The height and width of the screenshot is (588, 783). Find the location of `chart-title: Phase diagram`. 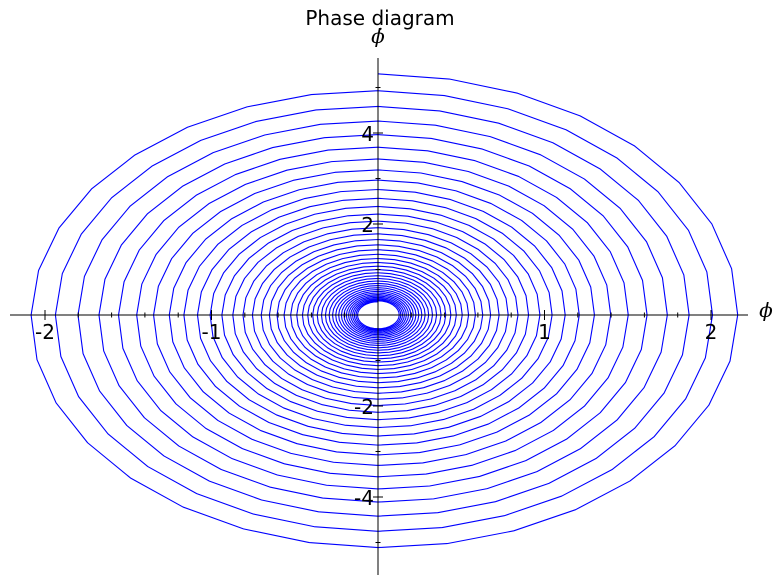

chart-title: Phase diagram is located at coordinates (379, 18).